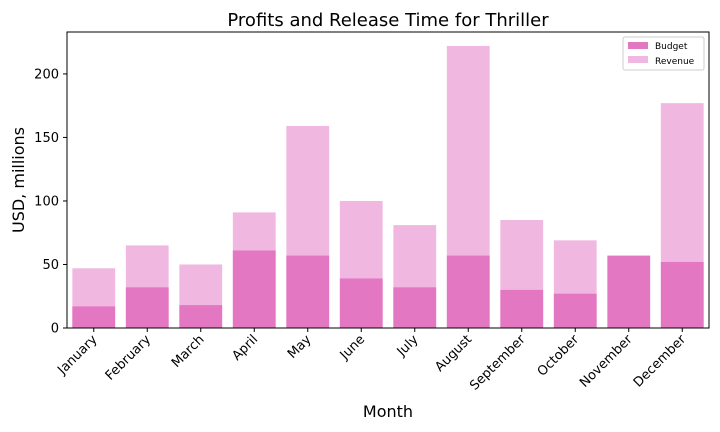  Describe the element at coordinates (388, 411) in the screenshot. I see `x-axis-label: Month` at that location.